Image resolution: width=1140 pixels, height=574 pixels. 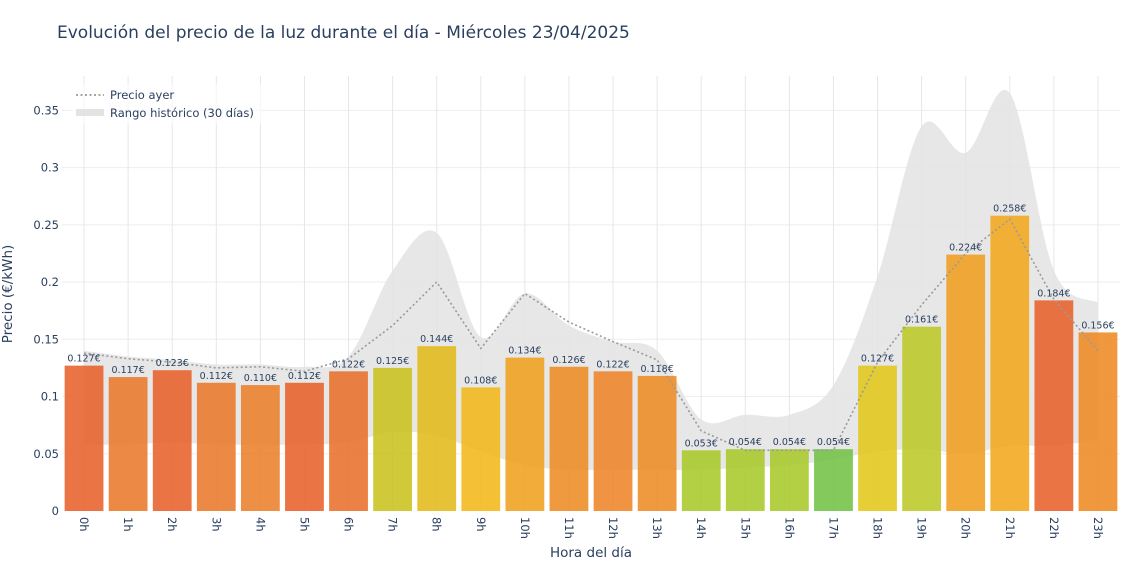 I want to click on x-tick-label: 18h, so click(x=878, y=528).